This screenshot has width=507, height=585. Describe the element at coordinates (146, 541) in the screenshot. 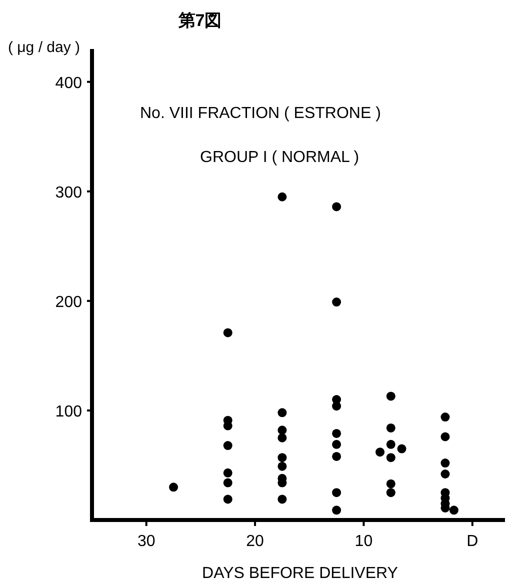

I see `x-tick-label: 30` at that location.